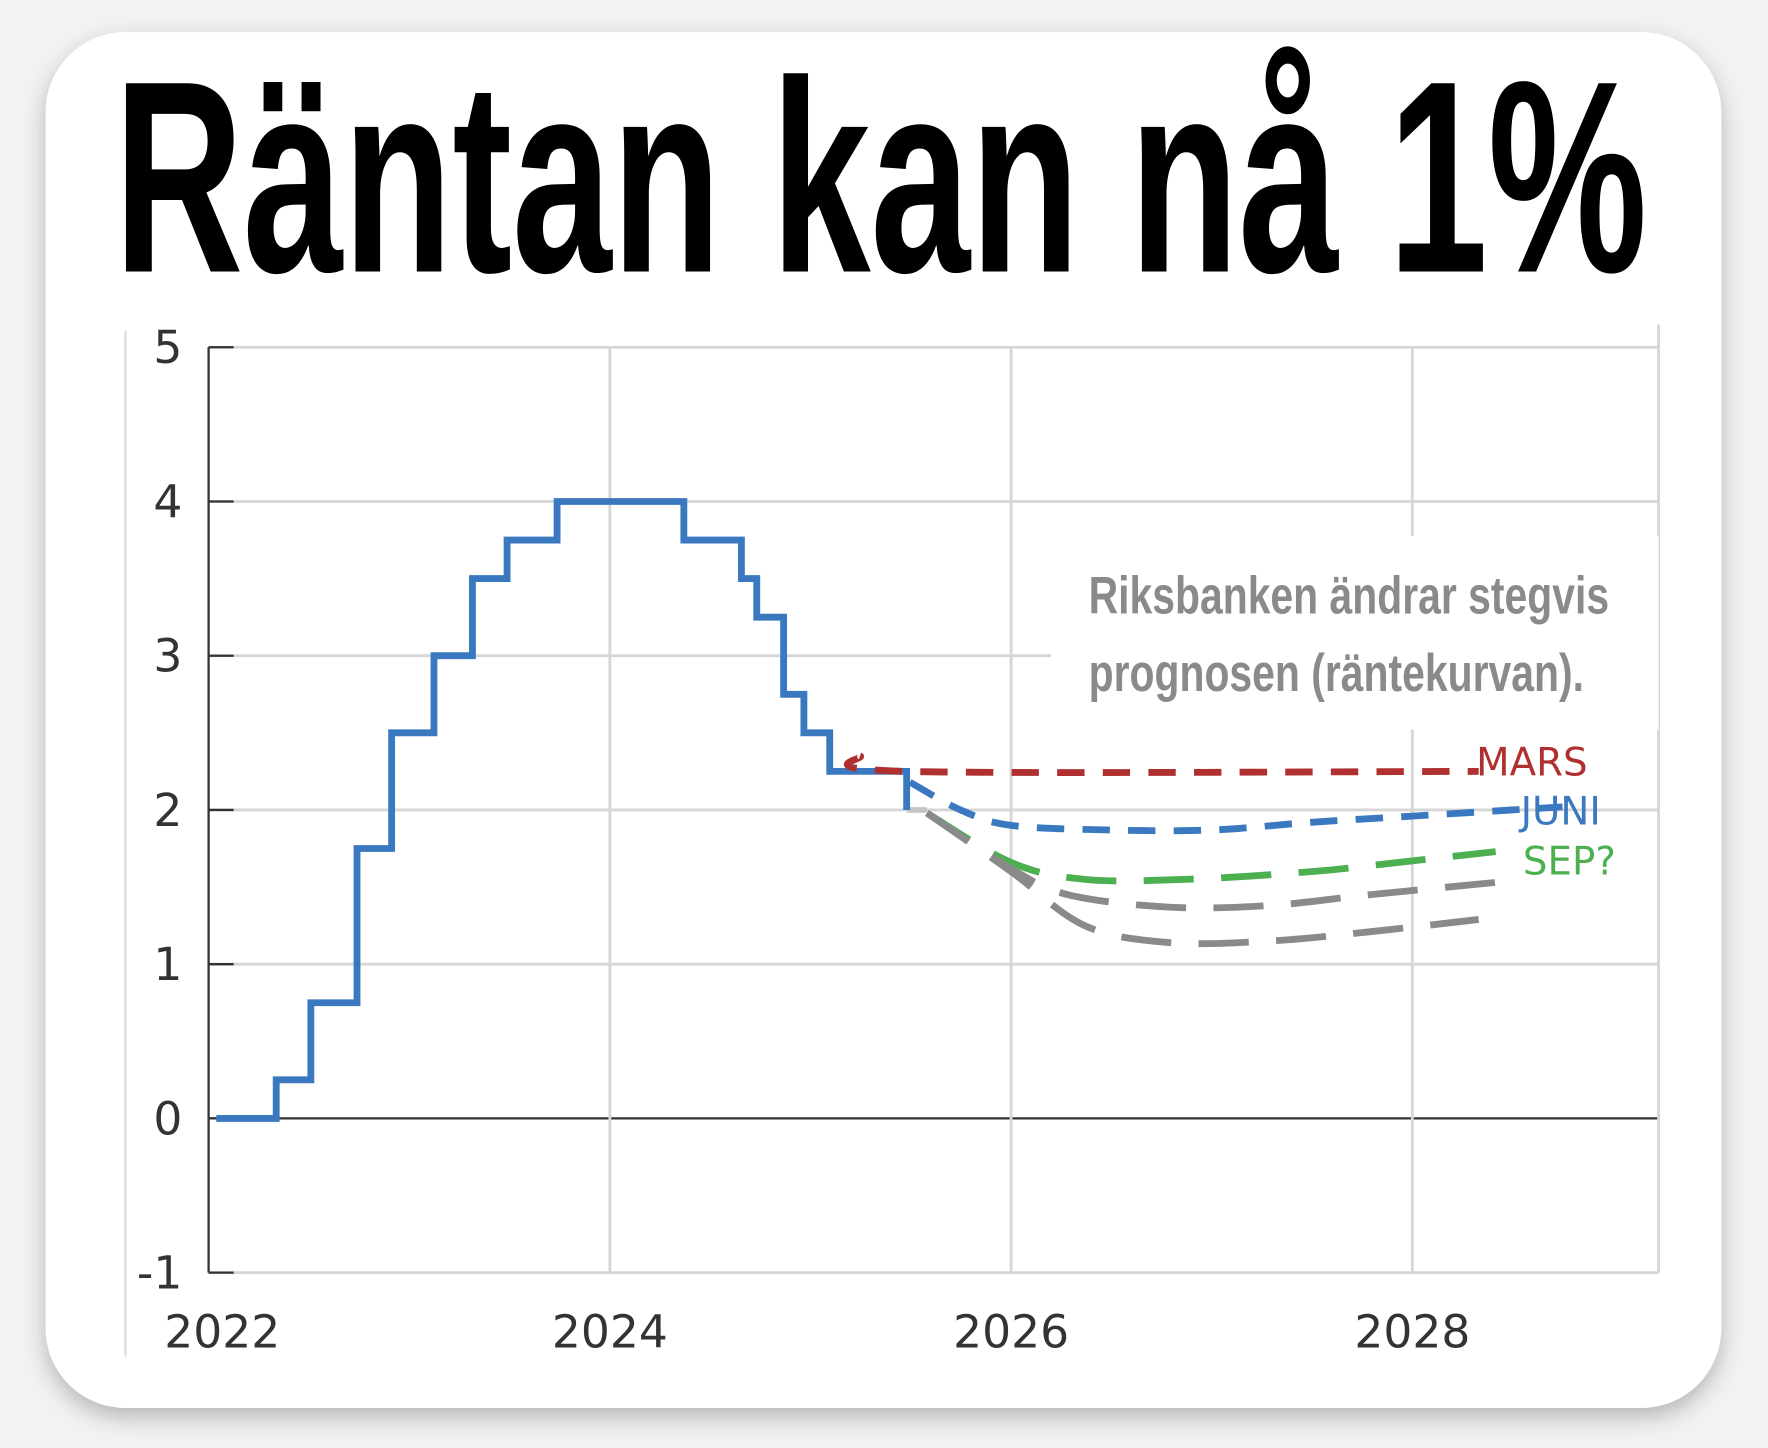 The image size is (1768, 1448). Describe the element at coordinates (167, 347) in the screenshot. I see `y-tick-label: 5` at that location.